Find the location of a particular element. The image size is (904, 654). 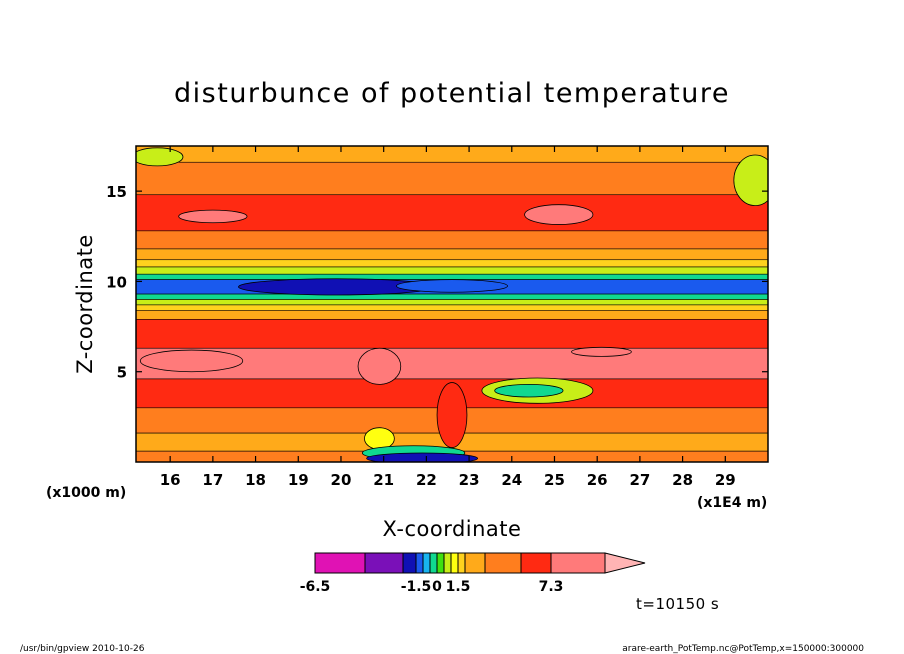

x-tick-label: 25 is located at coordinates (554, 480).